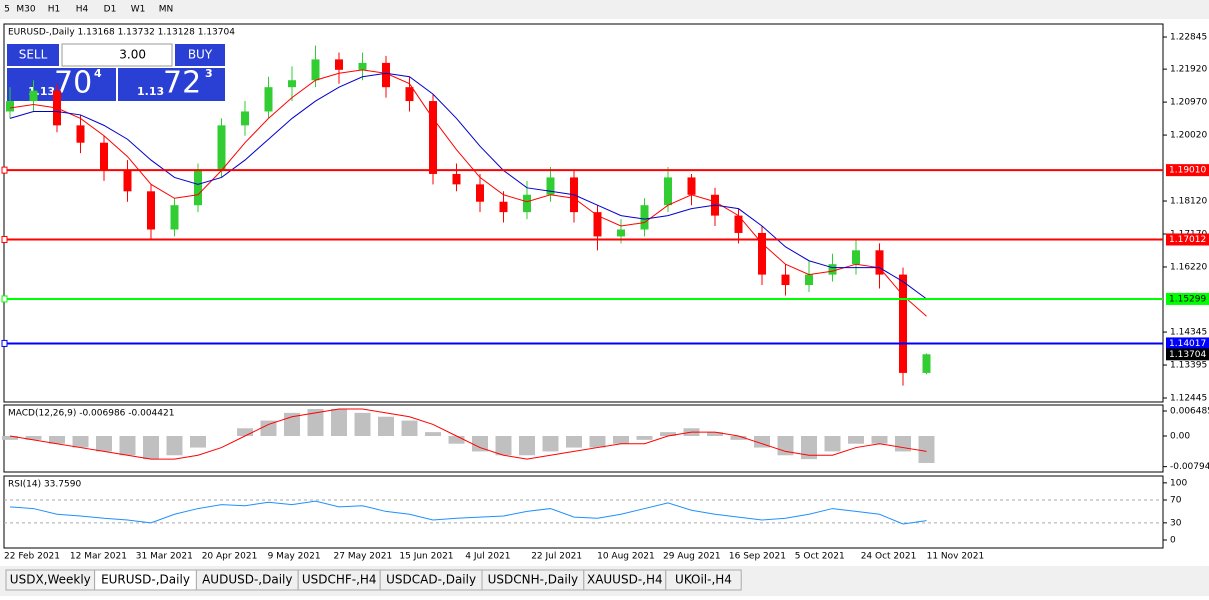  What do you see at coordinates (132, 55) in the screenshot?
I see `lot-value: 3.00` at bounding box center [132, 55].